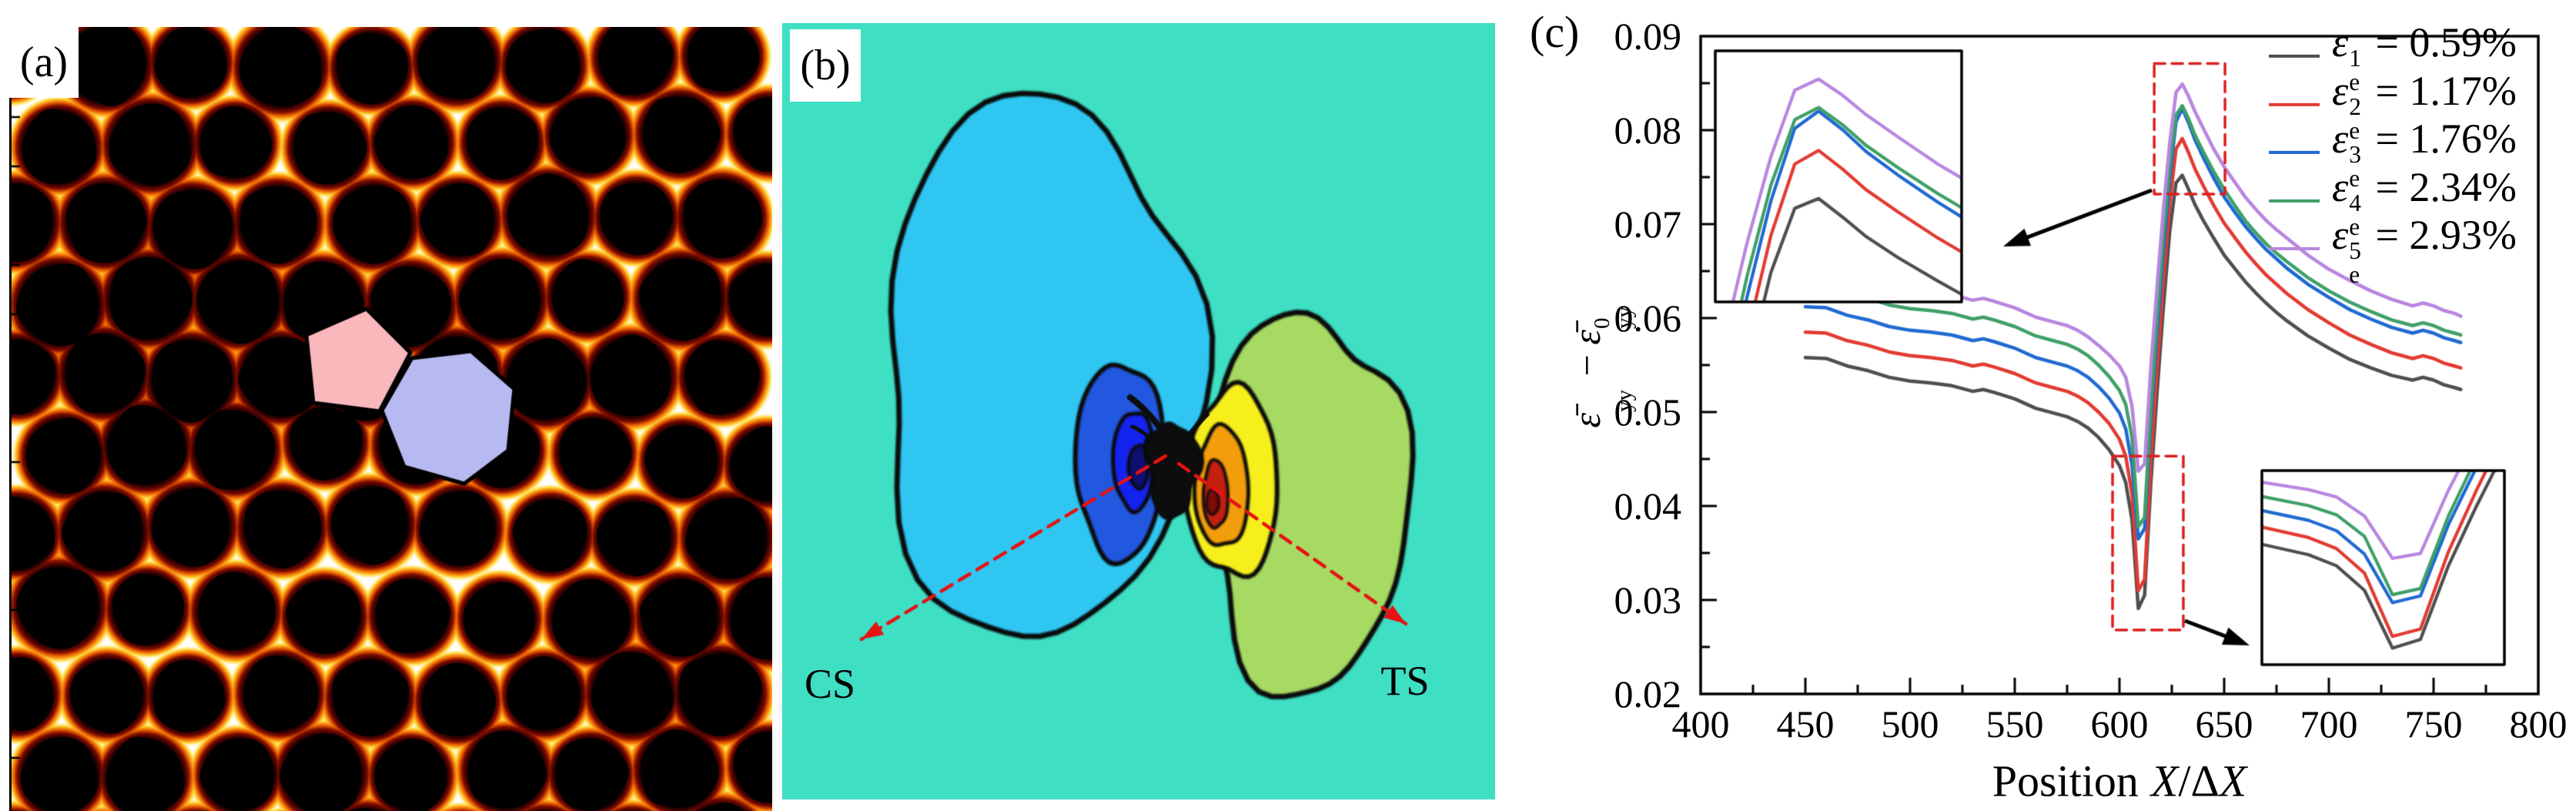 The height and width of the screenshot is (811, 2576). What do you see at coordinates (1648, 225) in the screenshot?
I see `y-tick-label-0.07: 0.07` at bounding box center [1648, 225].